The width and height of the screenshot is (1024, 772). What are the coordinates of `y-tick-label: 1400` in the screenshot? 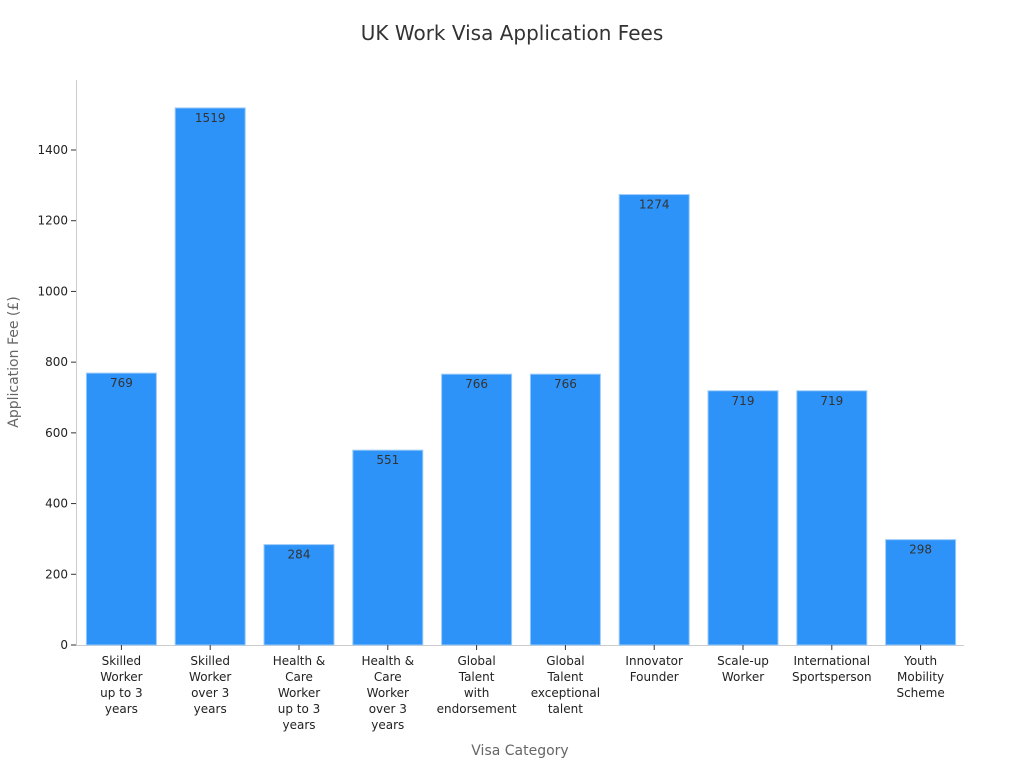 It's located at (52, 150).